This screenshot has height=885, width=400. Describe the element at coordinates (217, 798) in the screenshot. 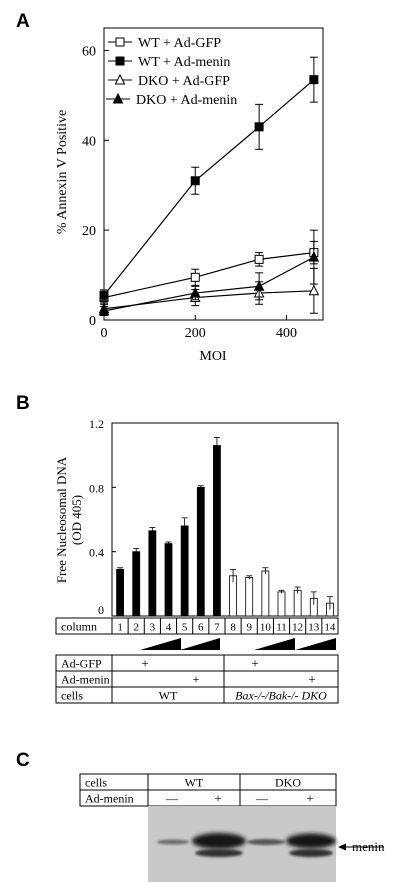

I see `blot-wt-plus: +` at that location.